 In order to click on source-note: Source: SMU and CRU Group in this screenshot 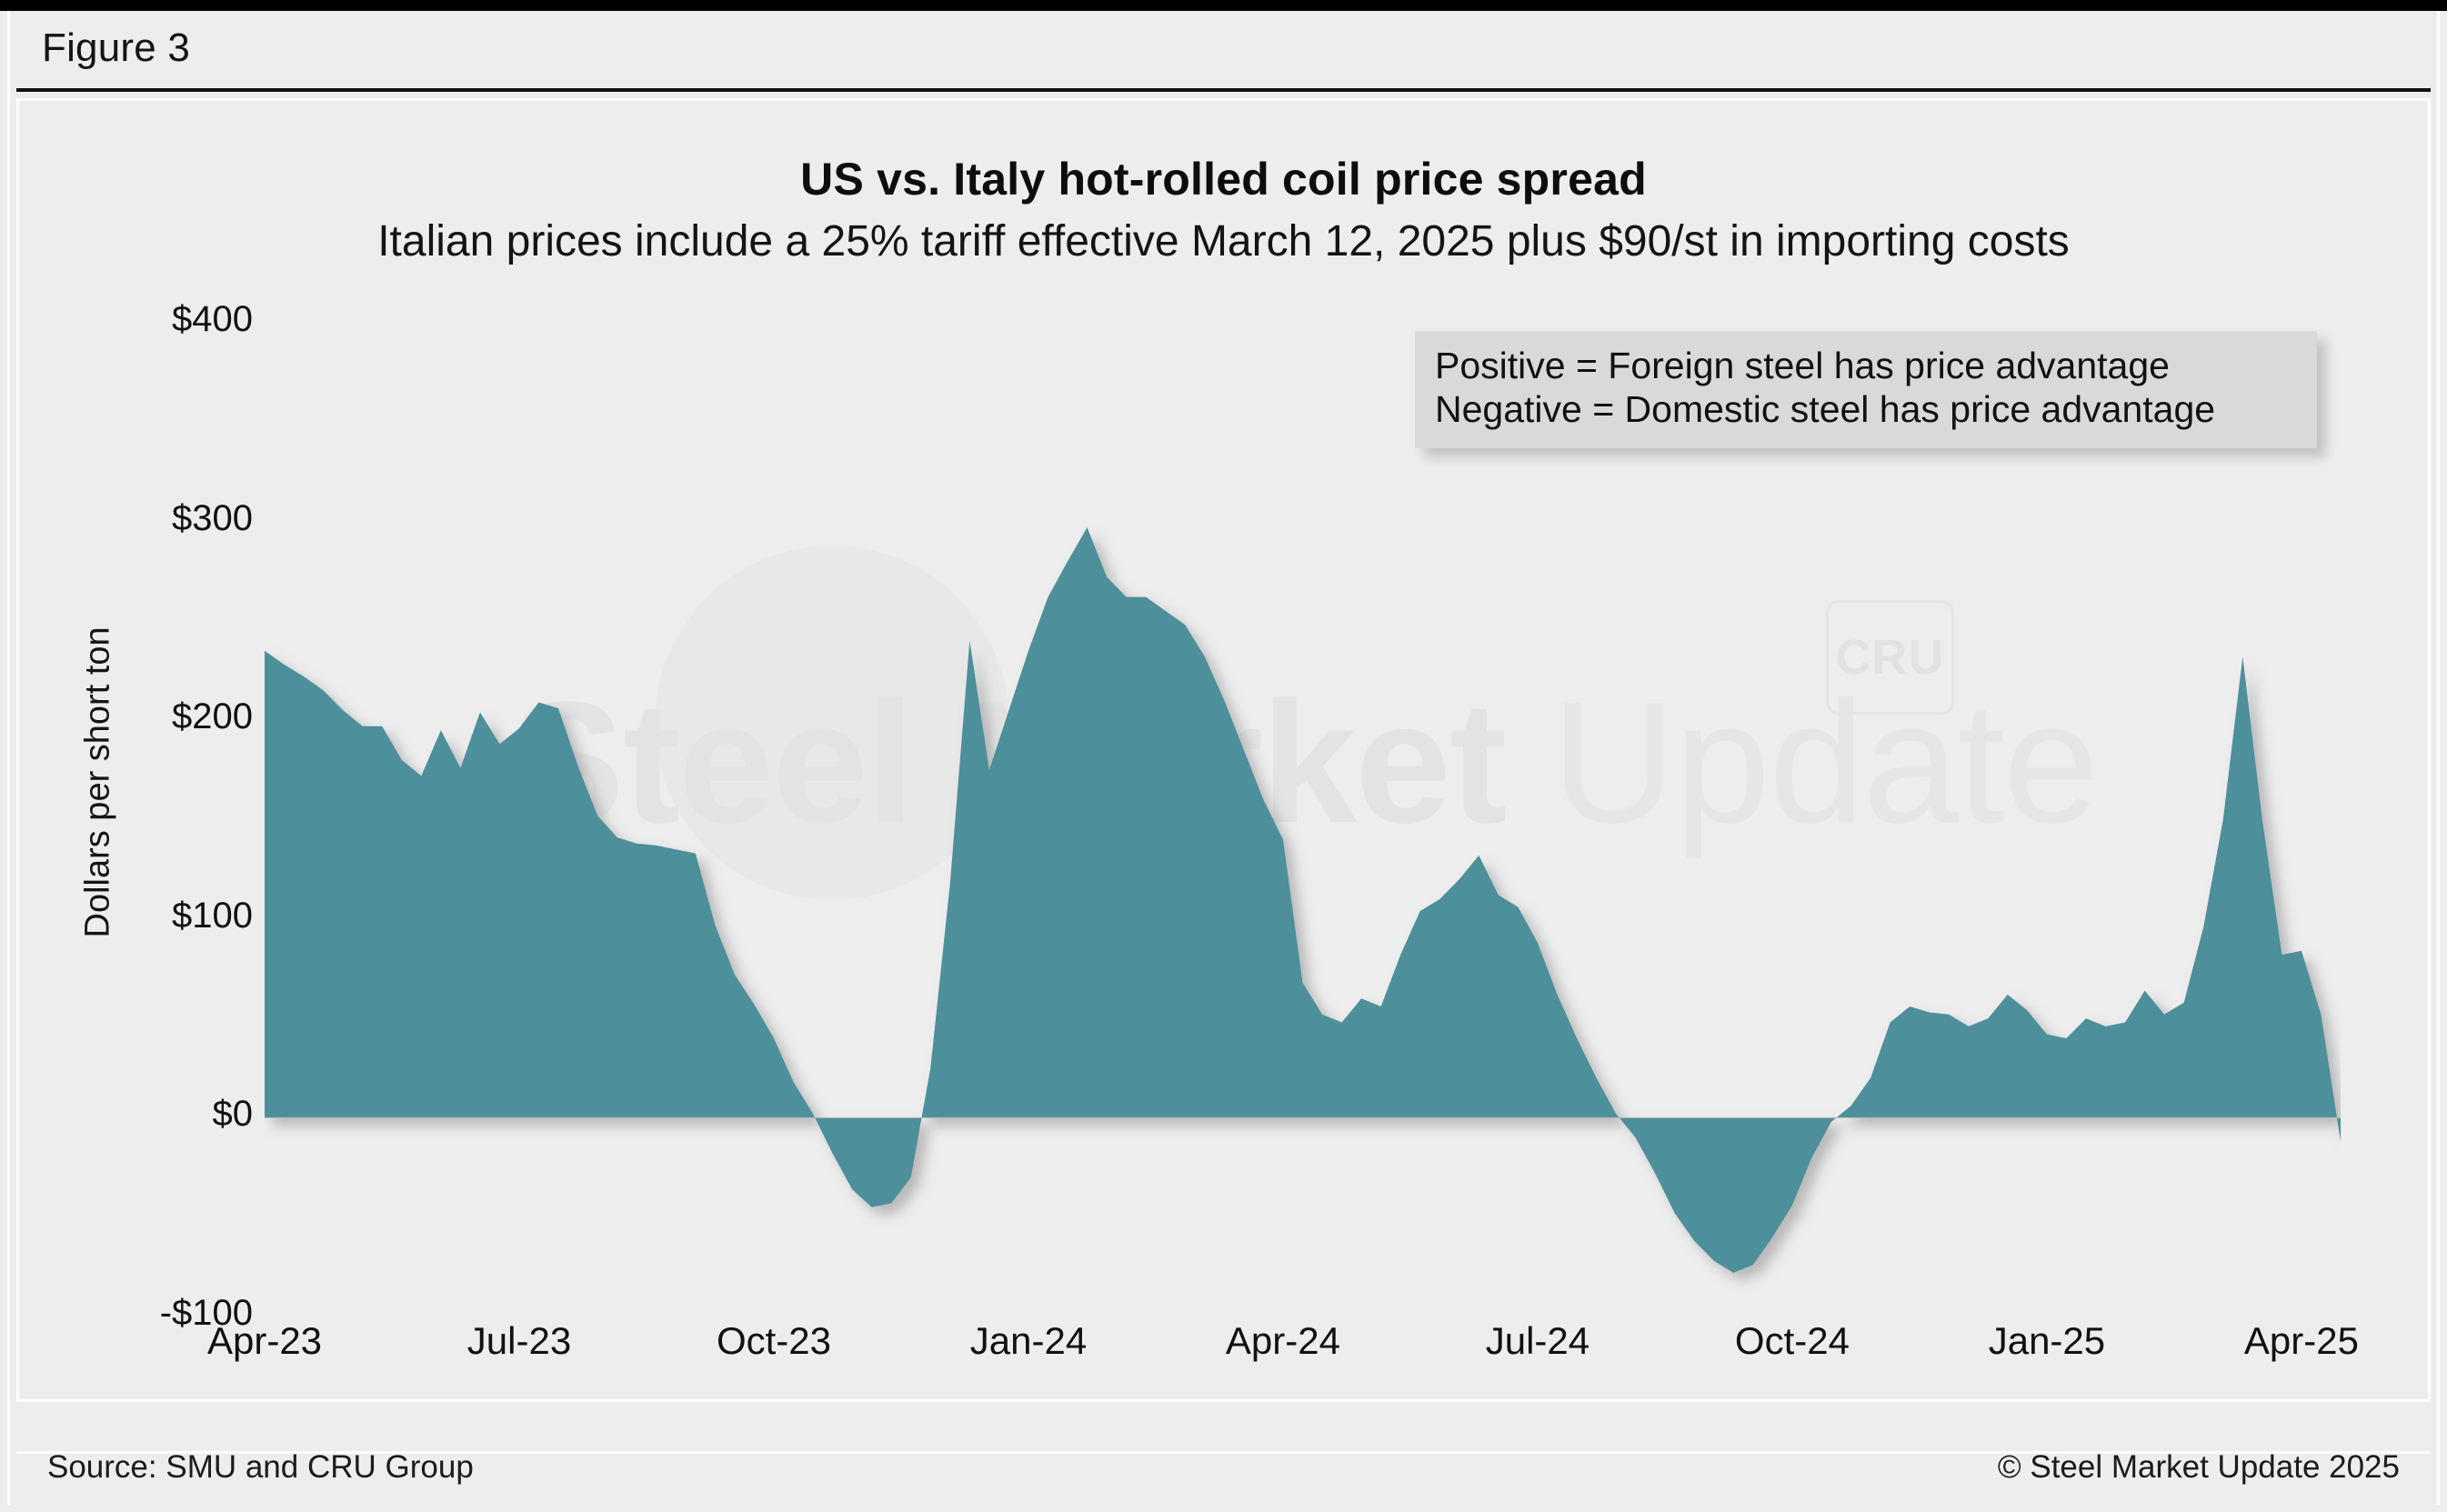, I will do `click(261, 1467)`.